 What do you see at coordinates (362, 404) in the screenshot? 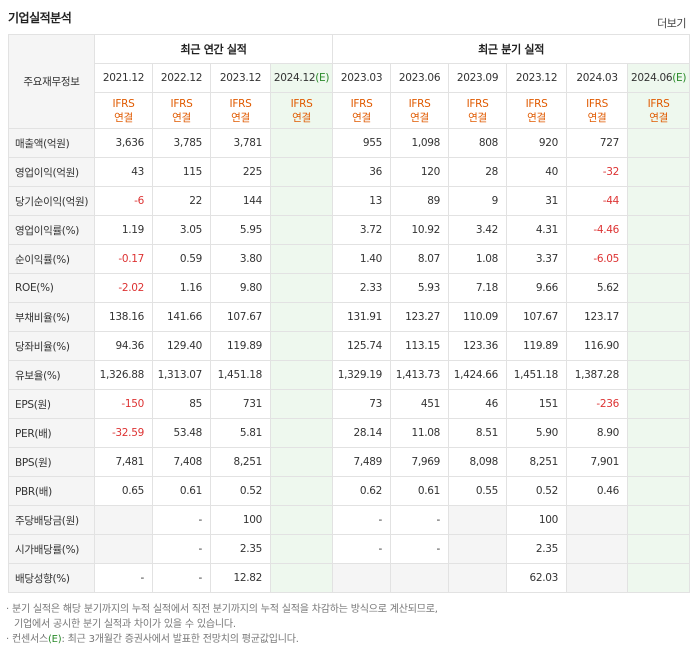
I see `table-cell: 73` at bounding box center [362, 404].